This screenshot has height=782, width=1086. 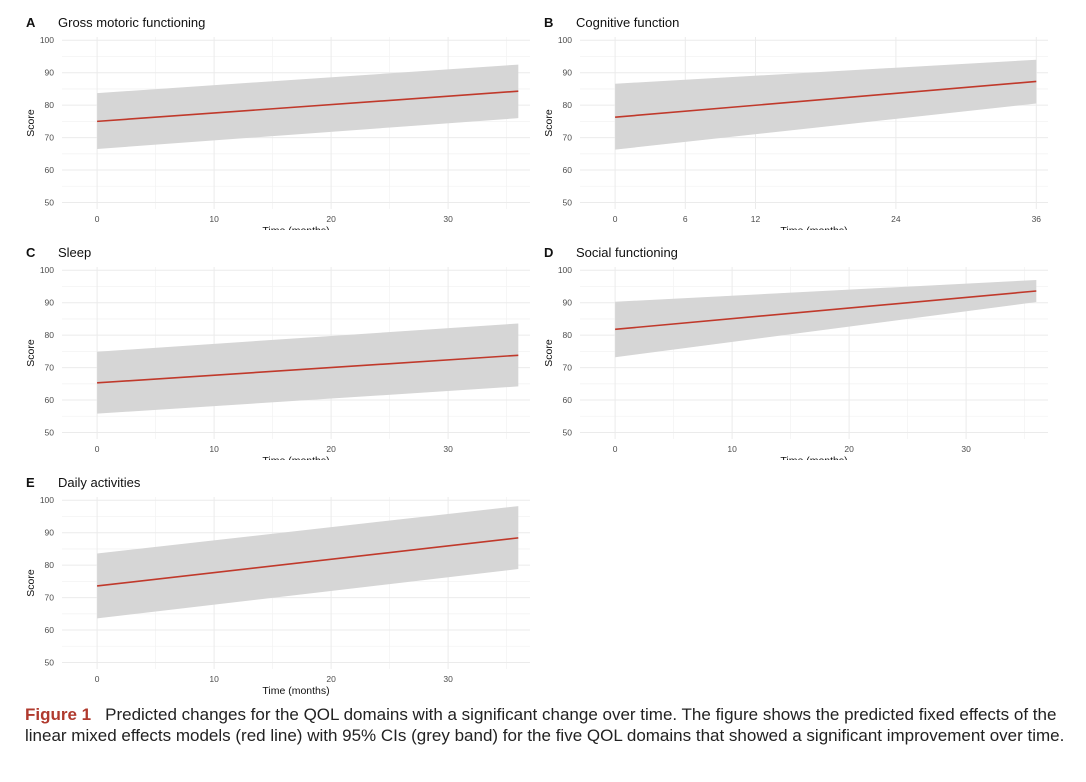 I want to click on panel-letter: B, so click(x=548, y=22).